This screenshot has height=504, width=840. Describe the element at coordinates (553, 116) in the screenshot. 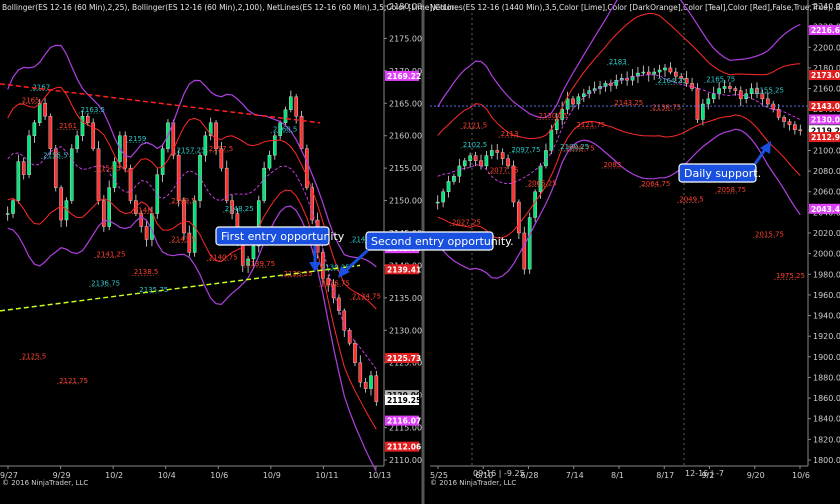

I see `right-level-label-red: 2130.25` at that location.